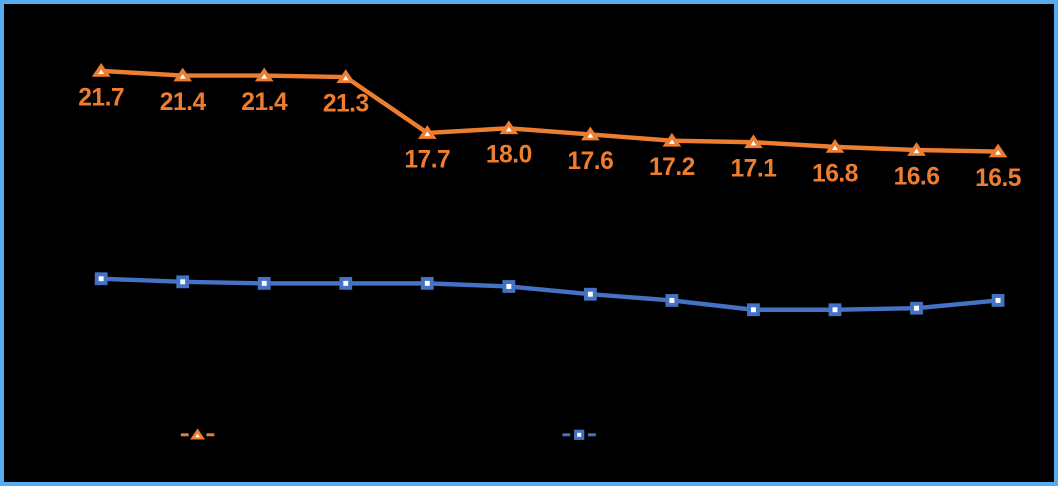 This screenshot has height=486, width=1058. I want to click on data-label: 17.7, so click(427, 159).